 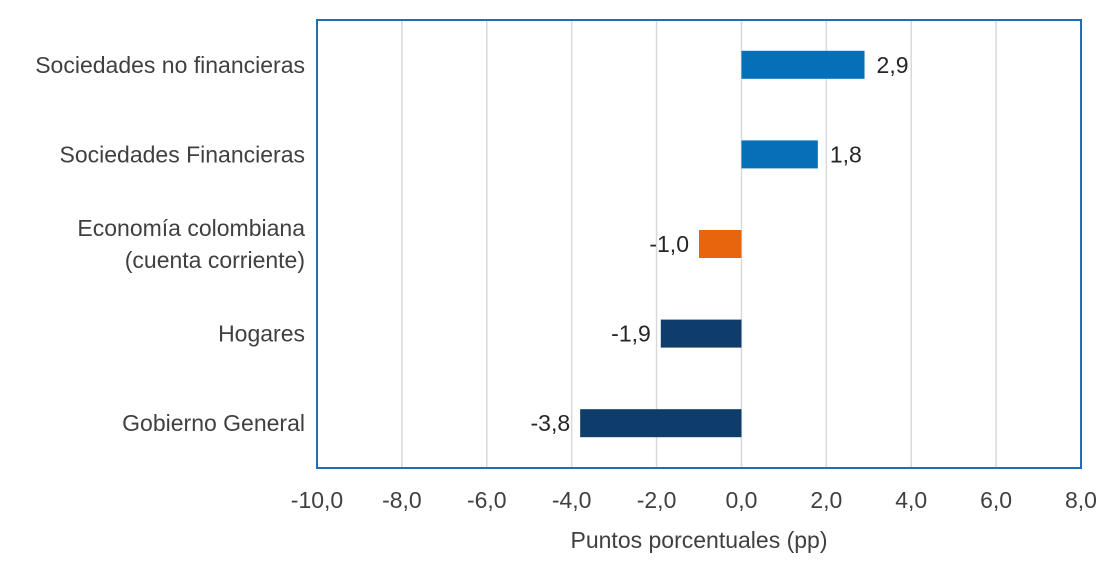 I want to click on x-tick-label: -2,0, so click(x=657, y=500).